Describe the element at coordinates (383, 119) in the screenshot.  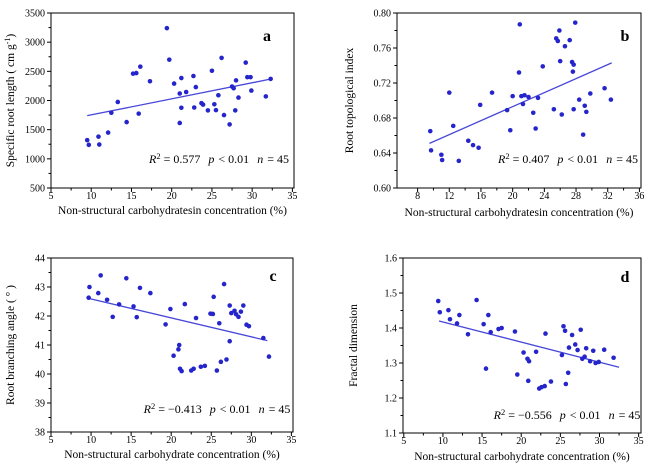
I see `y-tick-label: 0.68` at that location.